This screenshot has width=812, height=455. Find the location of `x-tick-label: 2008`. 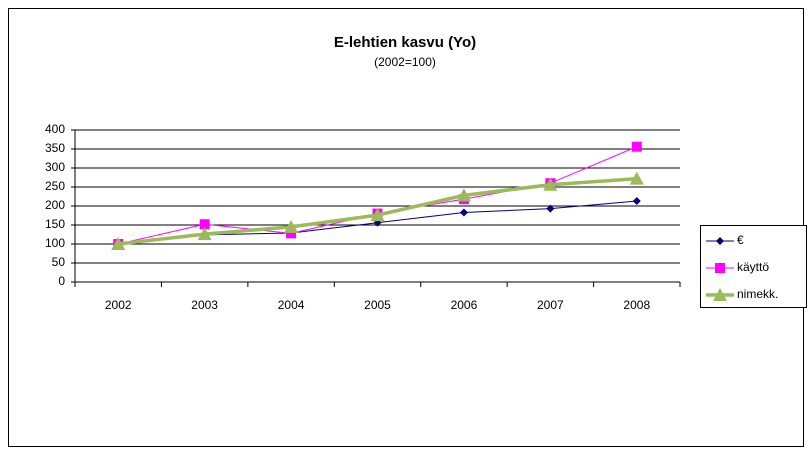

x-tick-label: 2008 is located at coordinates (636, 305).